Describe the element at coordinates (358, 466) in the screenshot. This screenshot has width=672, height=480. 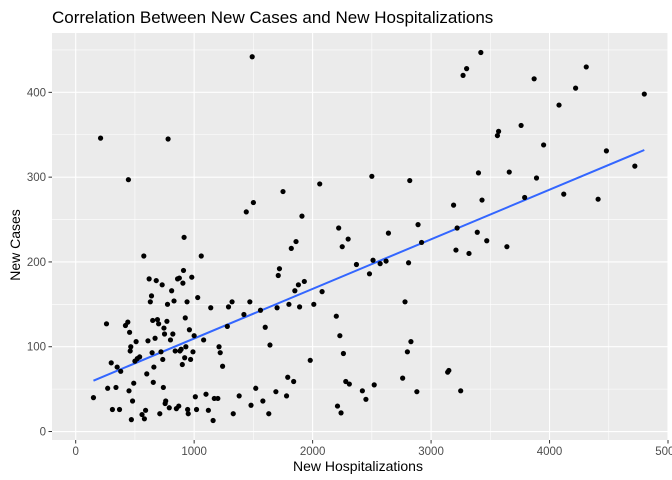
I see `x-axis-title: New Hospitalizations` at that location.